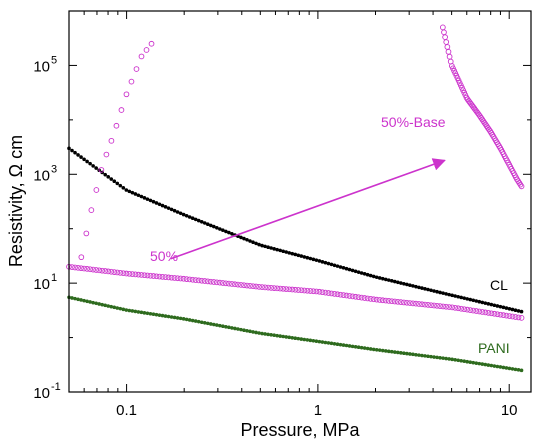 The height and width of the screenshot is (443, 550). Describe the element at coordinates (54, 169) in the screenshot. I see `y-tick-exponent: 3` at that location.